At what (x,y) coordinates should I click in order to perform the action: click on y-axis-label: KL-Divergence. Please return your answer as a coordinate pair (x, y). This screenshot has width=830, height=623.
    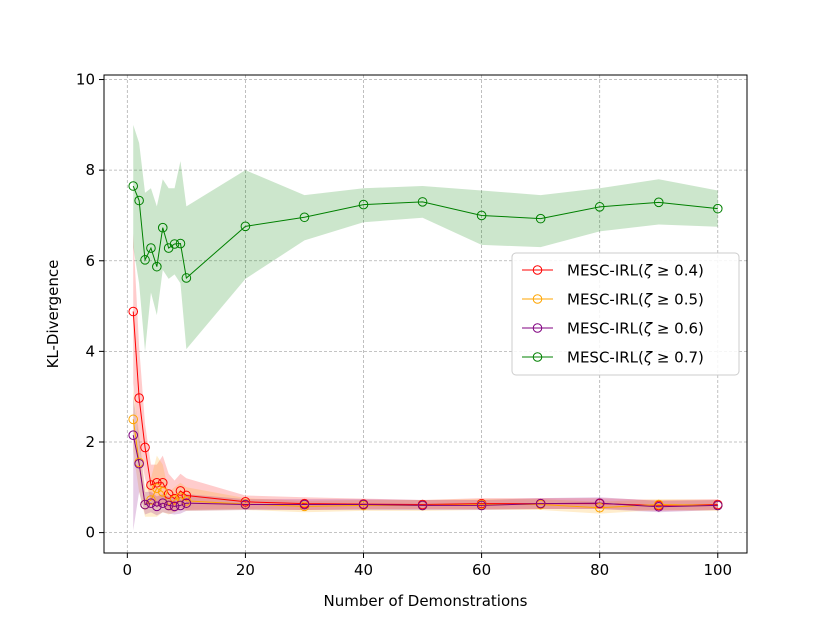
    Looking at the image, I should click on (53, 314).